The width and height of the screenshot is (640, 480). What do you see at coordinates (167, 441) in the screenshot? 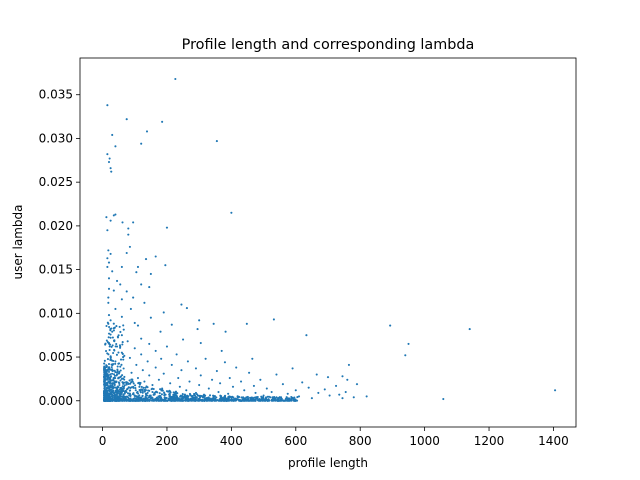
I see `x-tick-label: 200` at bounding box center [167, 441].